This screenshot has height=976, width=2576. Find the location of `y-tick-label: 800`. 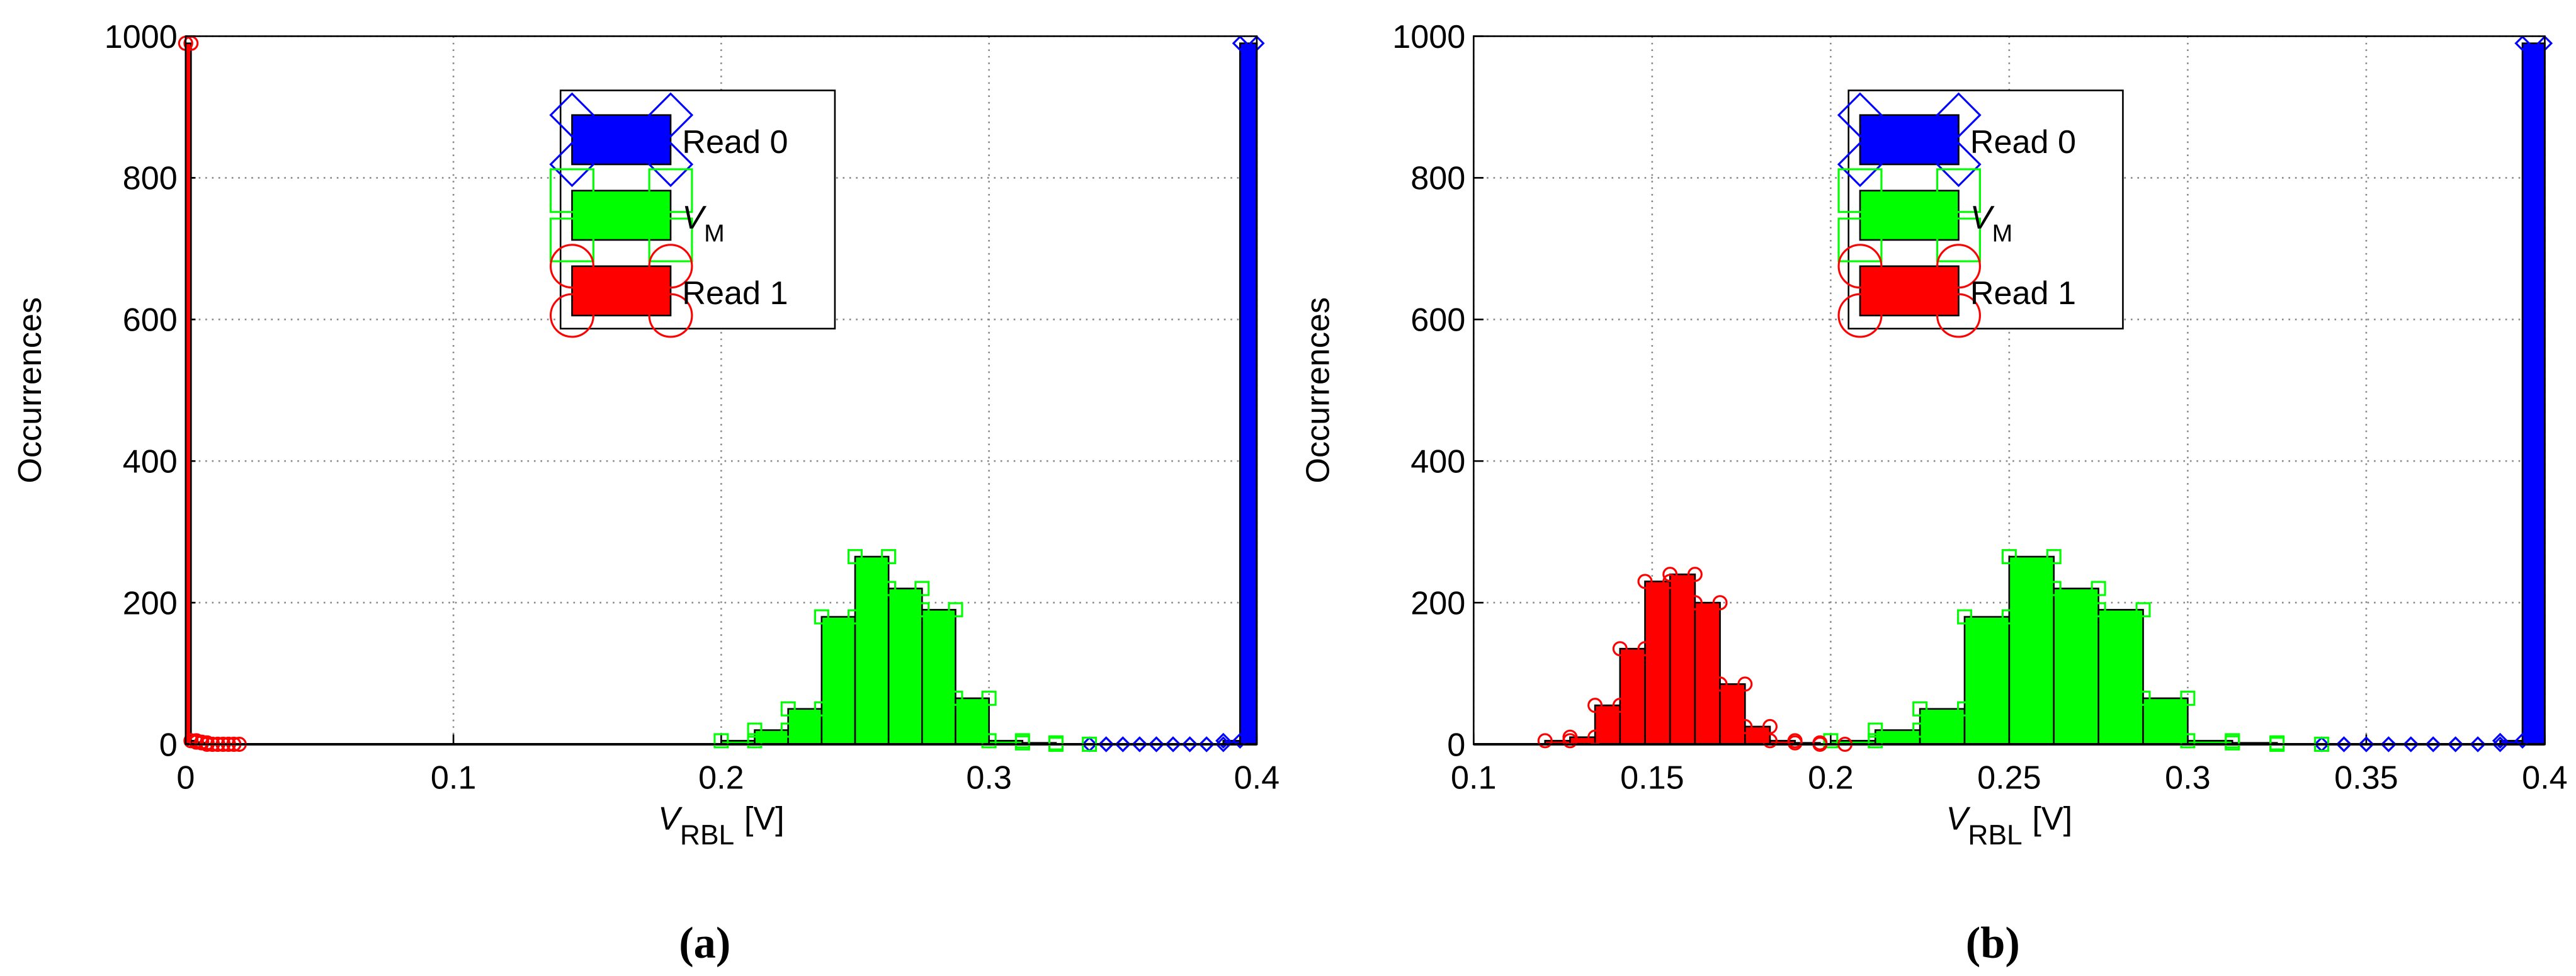

y-tick-label: 800 is located at coordinates (1437, 179).